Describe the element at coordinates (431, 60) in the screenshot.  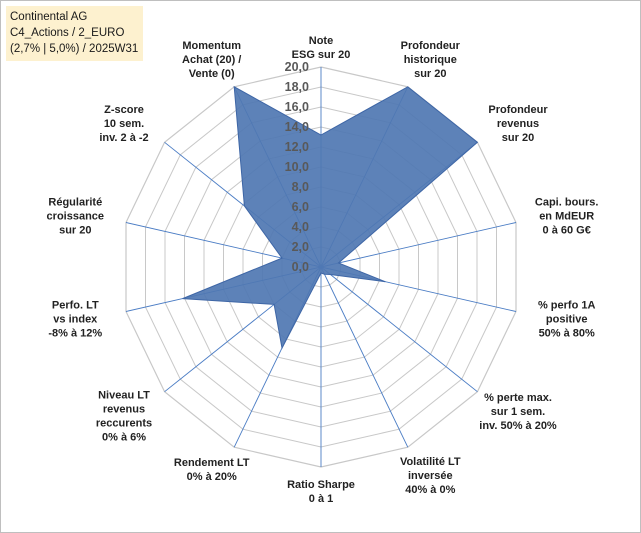
I see `axis-label: Profondeur historique sur 20` at that location.